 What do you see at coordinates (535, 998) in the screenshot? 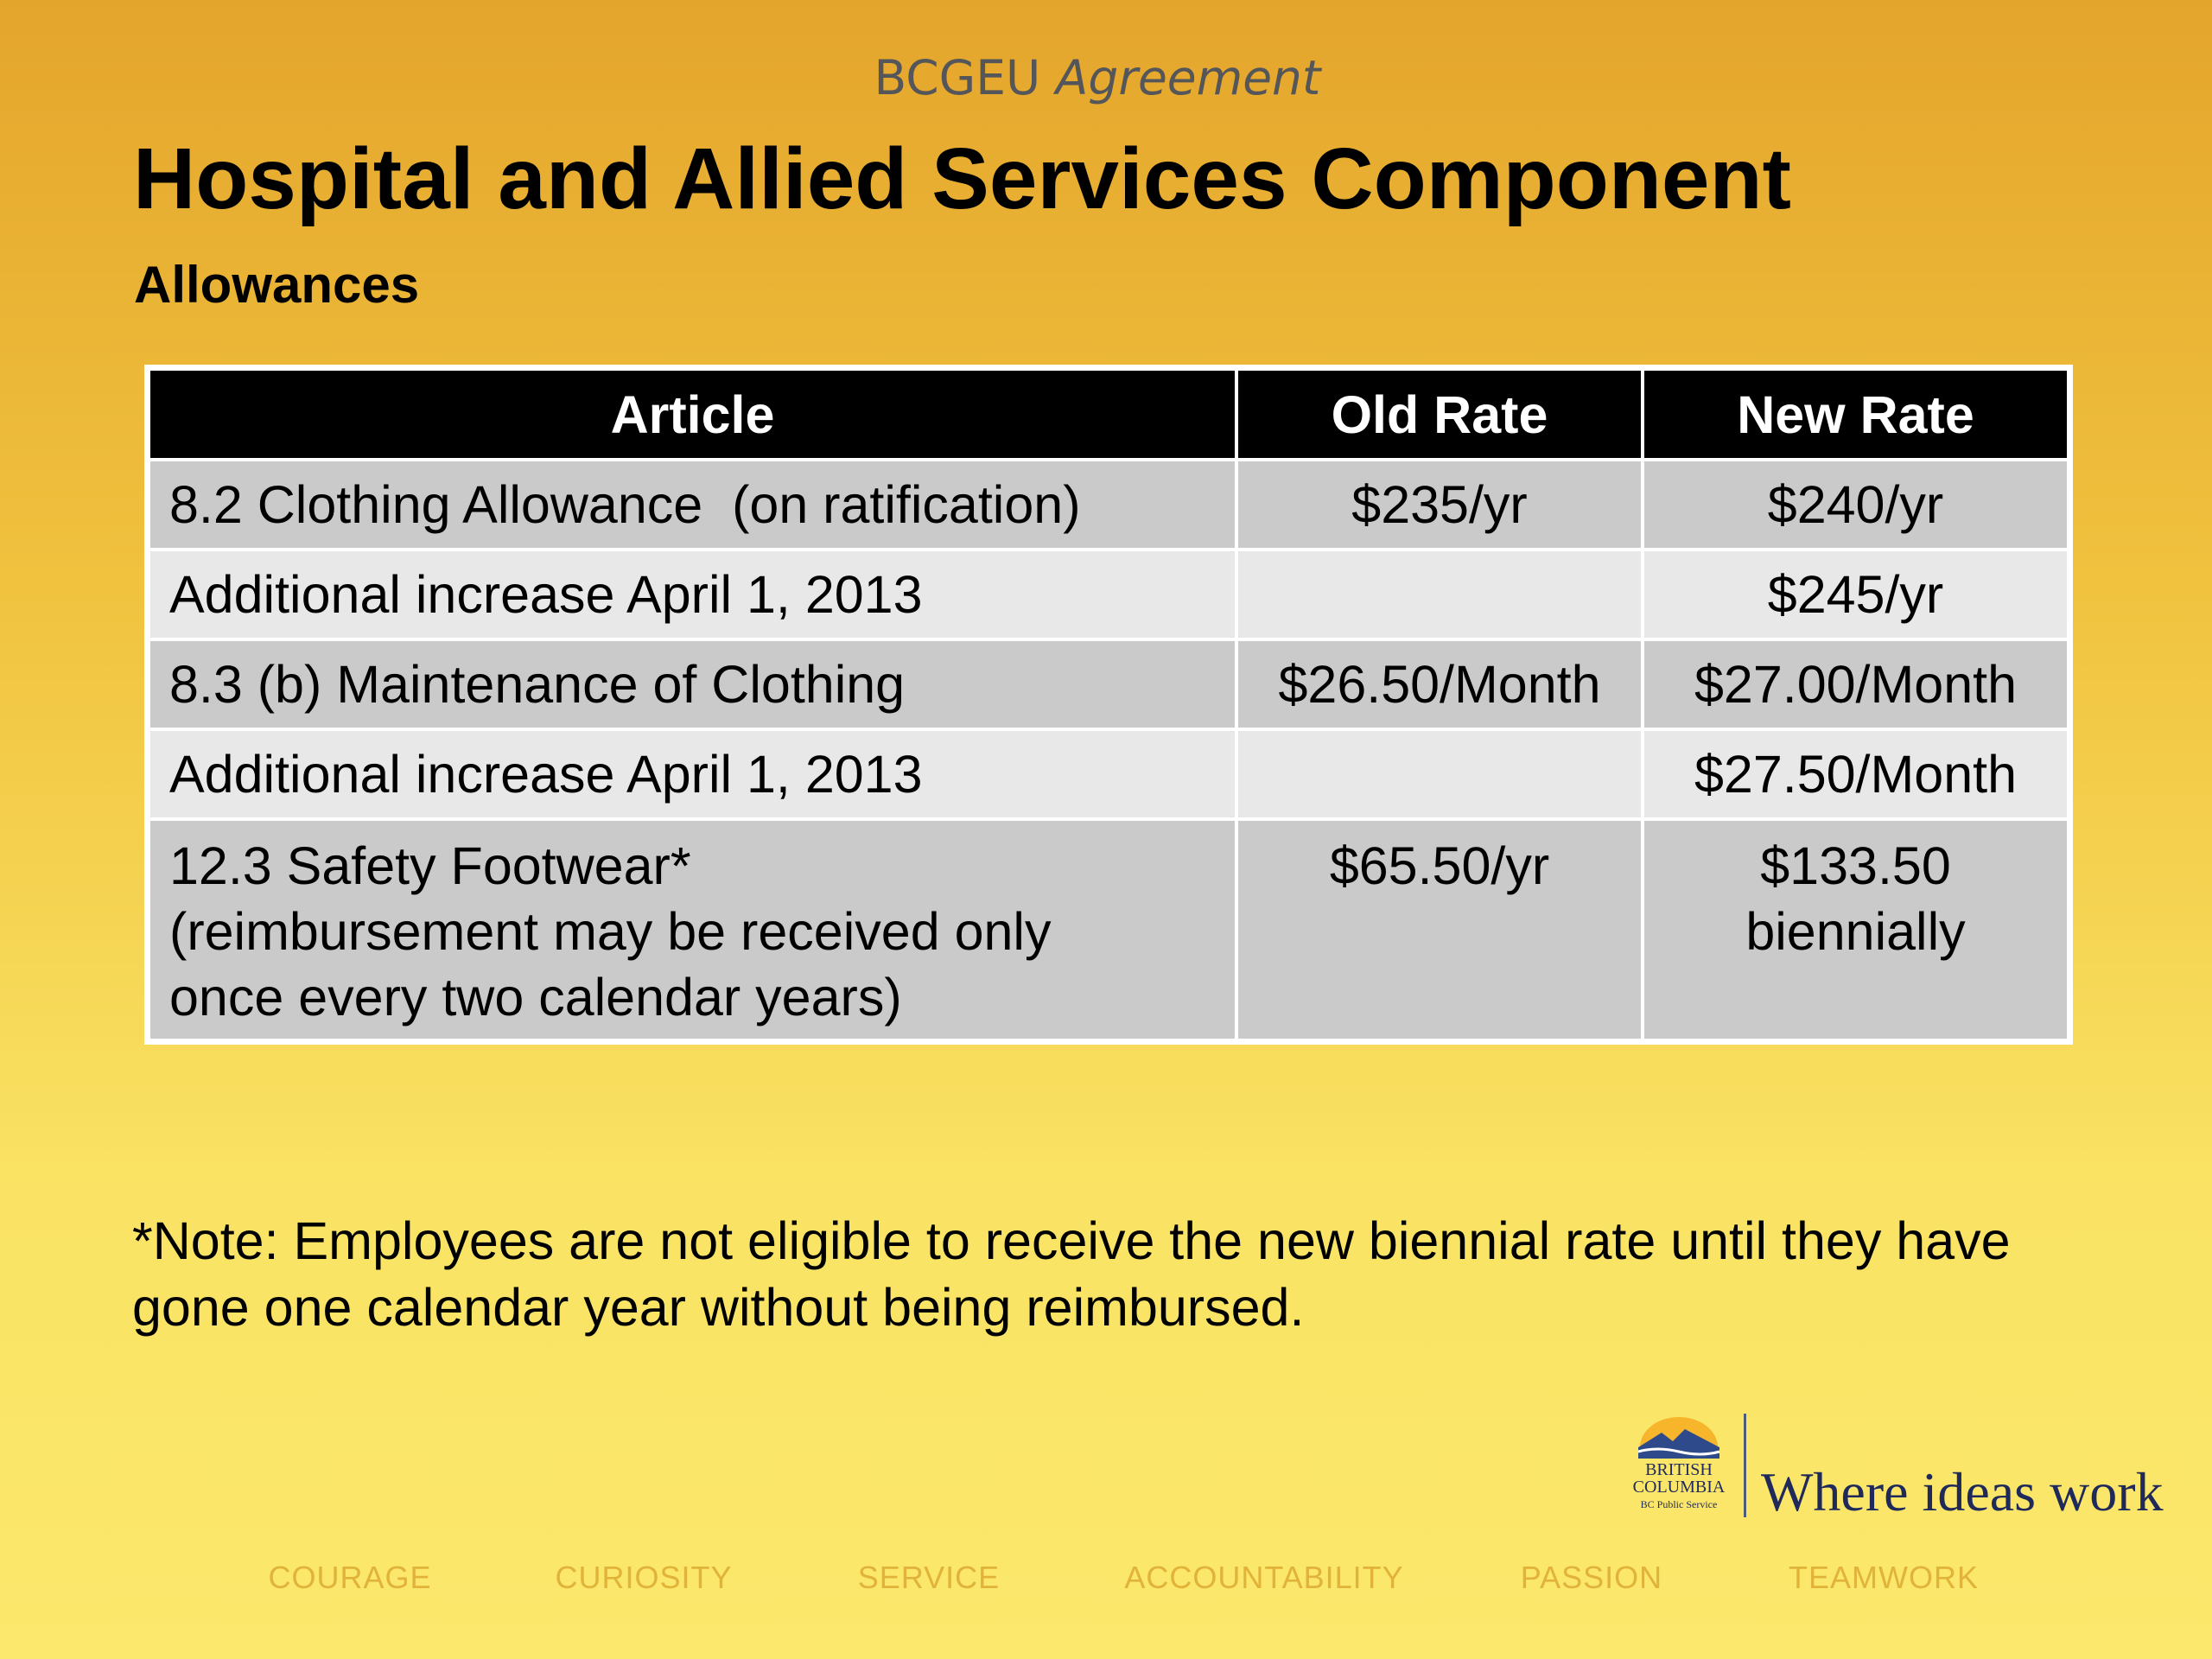
I see `article-line: once every two calendar years)` at bounding box center [535, 998].